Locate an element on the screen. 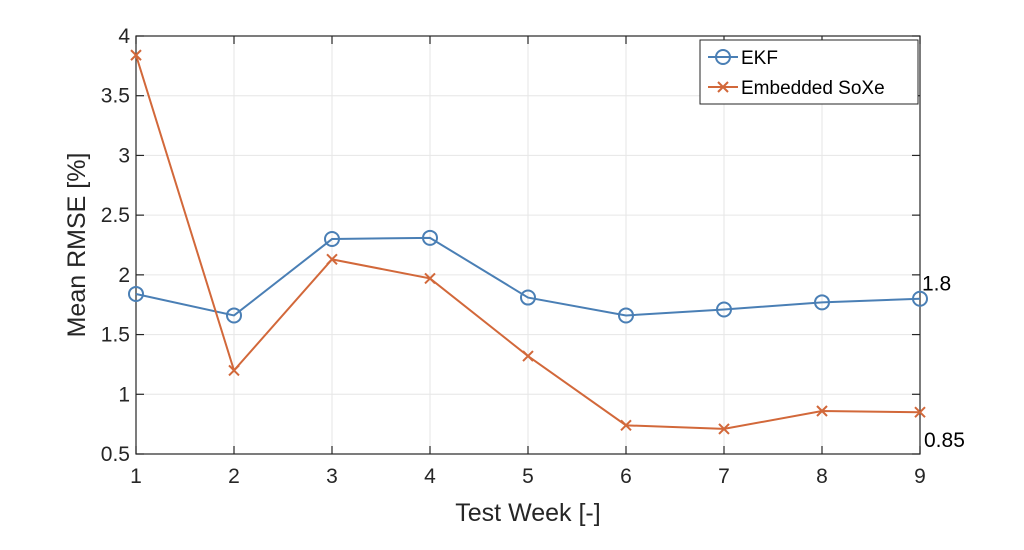 This screenshot has height=550, width=1024. y-axis-title: Mean RMSE [%] is located at coordinates (77, 245).